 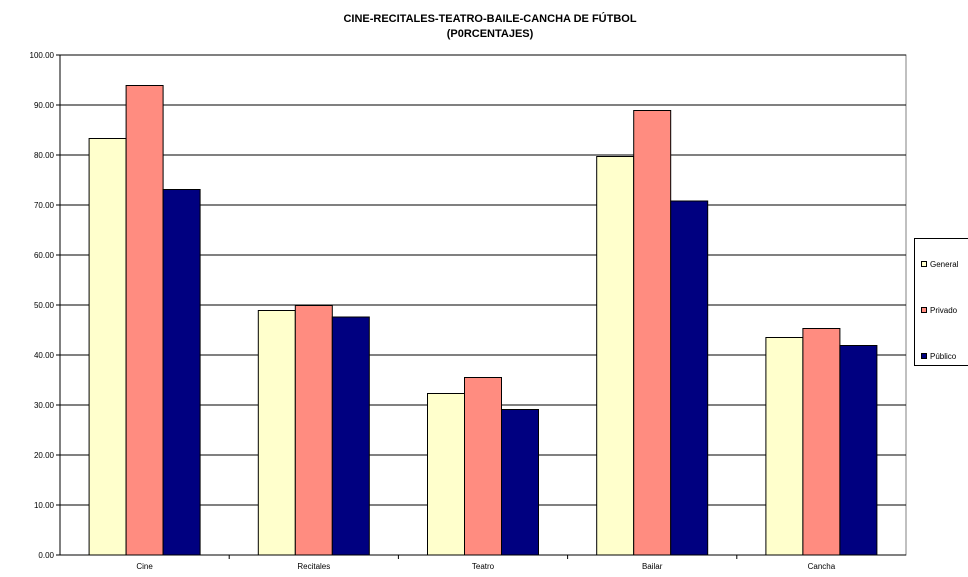 What do you see at coordinates (44, 455) in the screenshot?
I see `y-tick-label: 20.00` at bounding box center [44, 455].